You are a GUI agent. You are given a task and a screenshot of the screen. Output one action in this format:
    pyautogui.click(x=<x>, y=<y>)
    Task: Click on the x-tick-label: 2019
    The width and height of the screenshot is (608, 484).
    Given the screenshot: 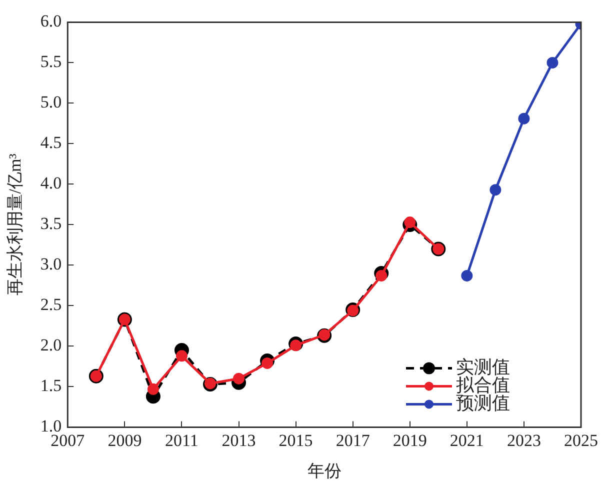 What is the action you would take?
    pyautogui.click(x=409, y=440)
    